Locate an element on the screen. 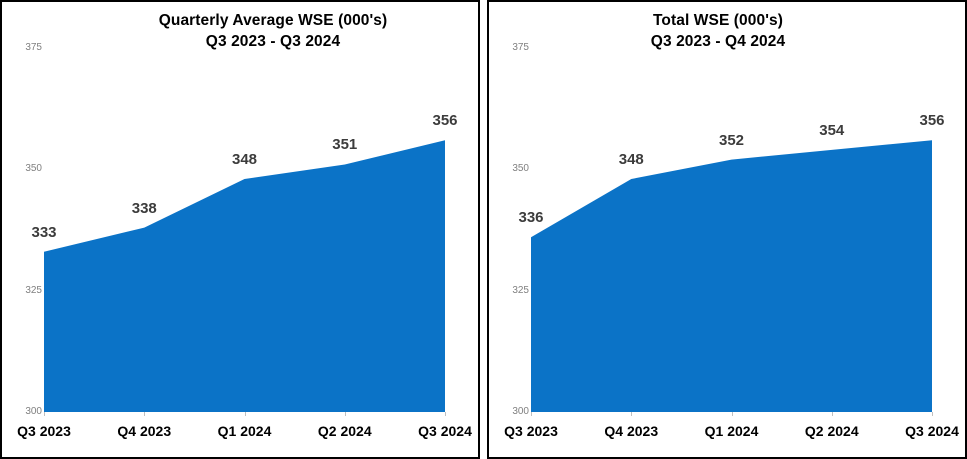 The image size is (967, 459). data-label: 338 is located at coordinates (144, 208).